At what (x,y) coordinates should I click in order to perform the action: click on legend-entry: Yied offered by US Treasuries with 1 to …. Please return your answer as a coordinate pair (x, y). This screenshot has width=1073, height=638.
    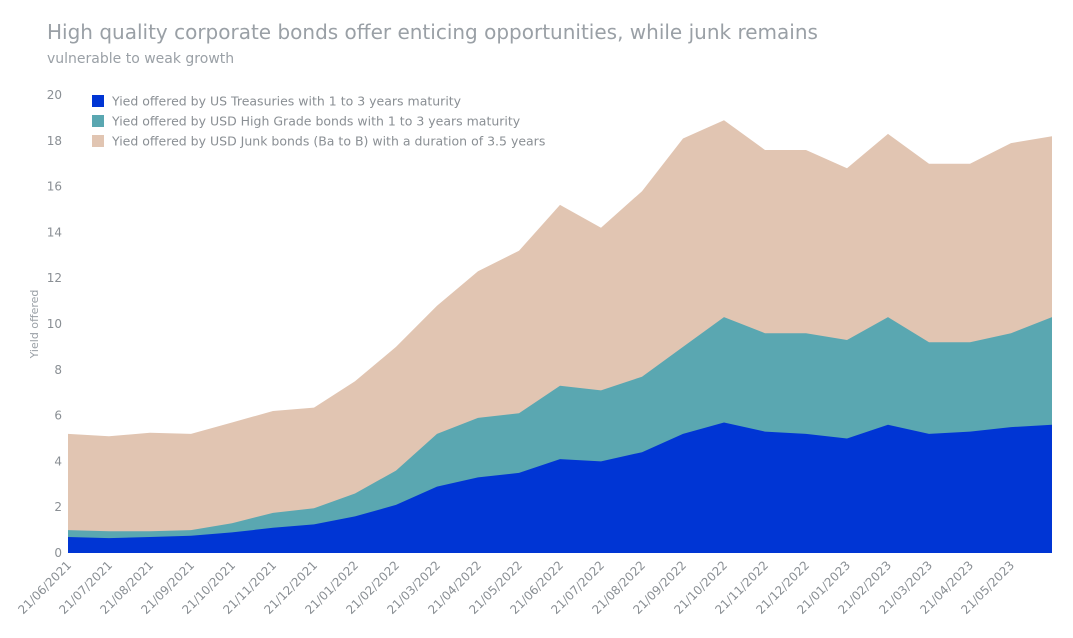
    Looking at the image, I should click on (286, 101).